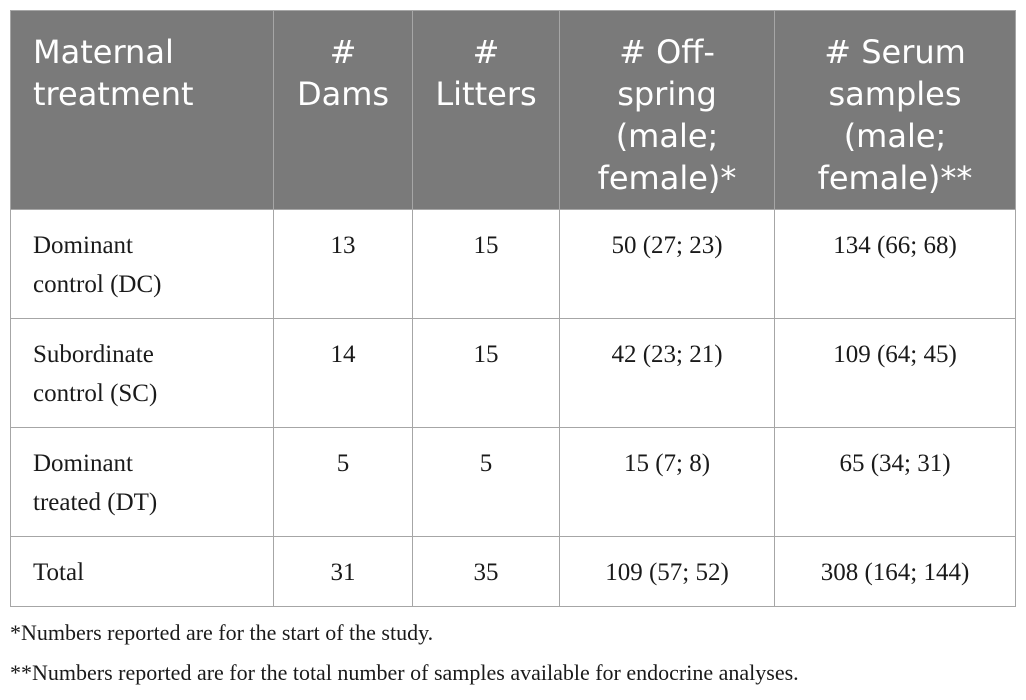 The width and height of the screenshot is (1026, 700). Describe the element at coordinates (343, 264) in the screenshot. I see `cell-dams: 13` at that location.